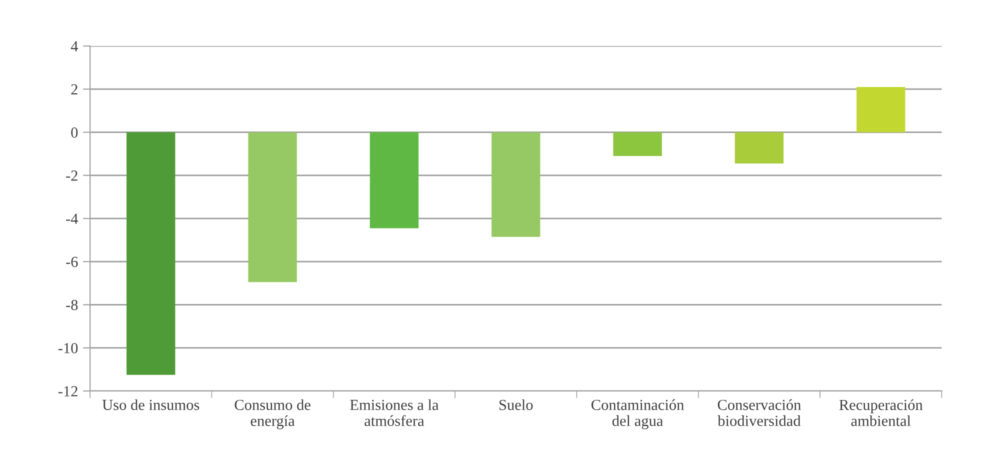  Describe the element at coordinates (72, 175) in the screenshot. I see `y-tick-label: -2` at that location.